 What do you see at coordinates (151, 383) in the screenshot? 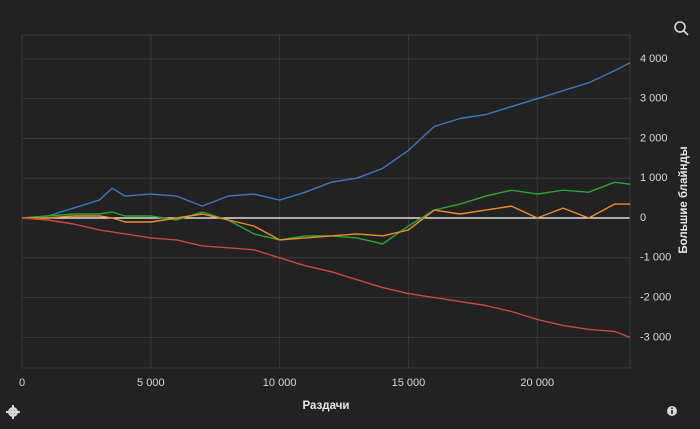
I see `x-tick-label: 5 000` at bounding box center [151, 383].